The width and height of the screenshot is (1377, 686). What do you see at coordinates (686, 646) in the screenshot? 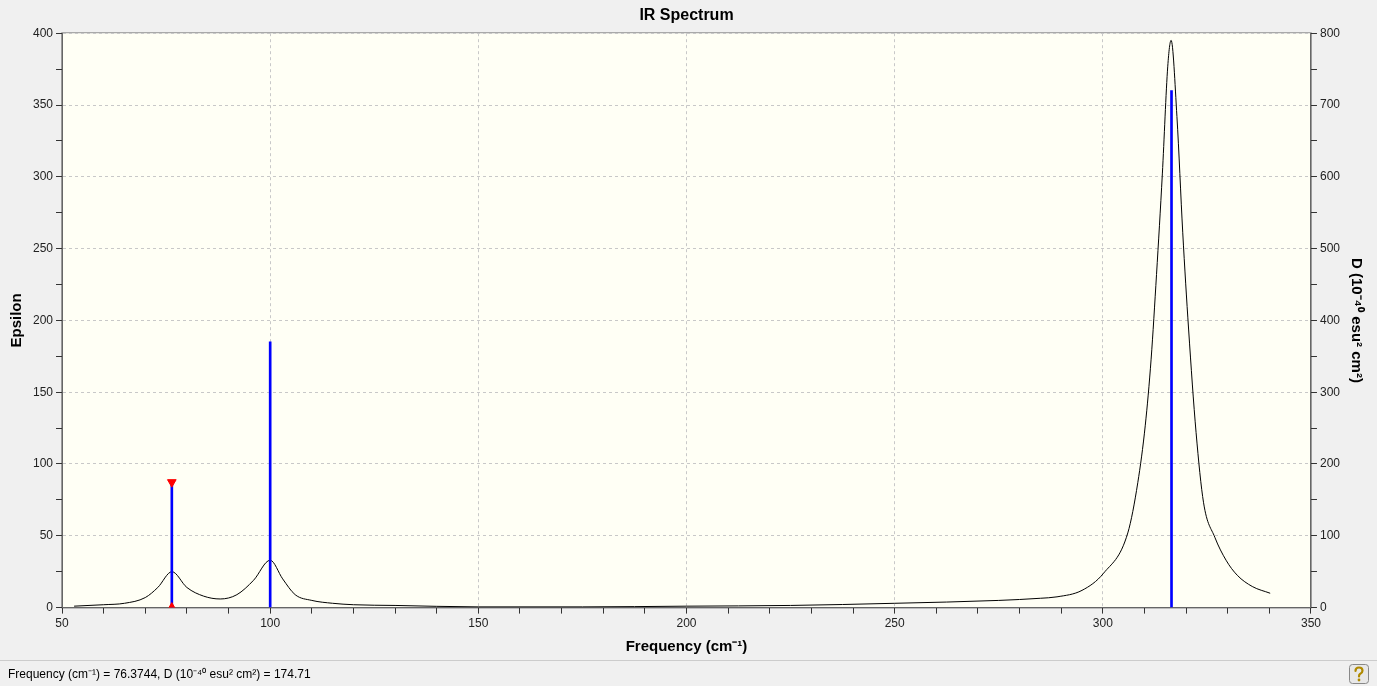
I see `x-axis-title: Frequency (cm⁻¹)` at bounding box center [686, 646].